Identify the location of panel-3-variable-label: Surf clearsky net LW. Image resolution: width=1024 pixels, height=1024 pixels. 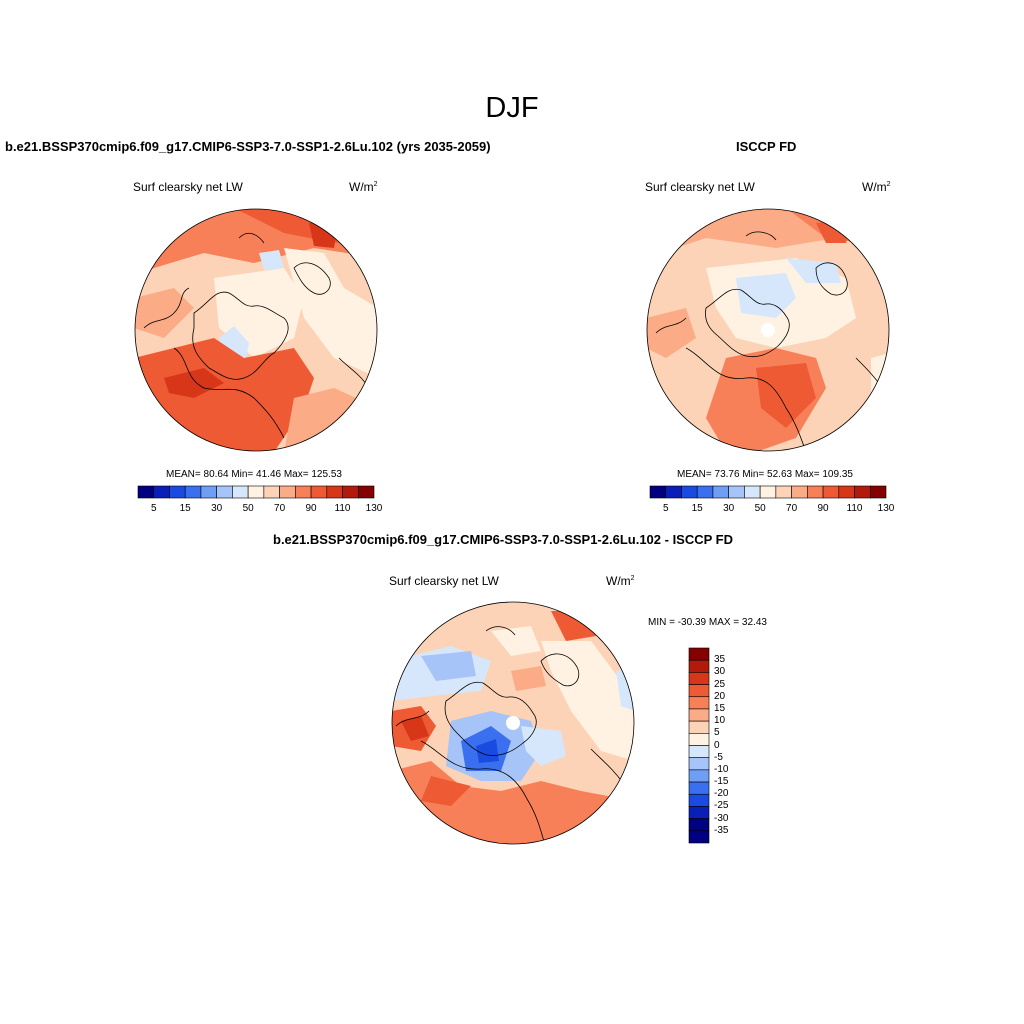
(444, 581).